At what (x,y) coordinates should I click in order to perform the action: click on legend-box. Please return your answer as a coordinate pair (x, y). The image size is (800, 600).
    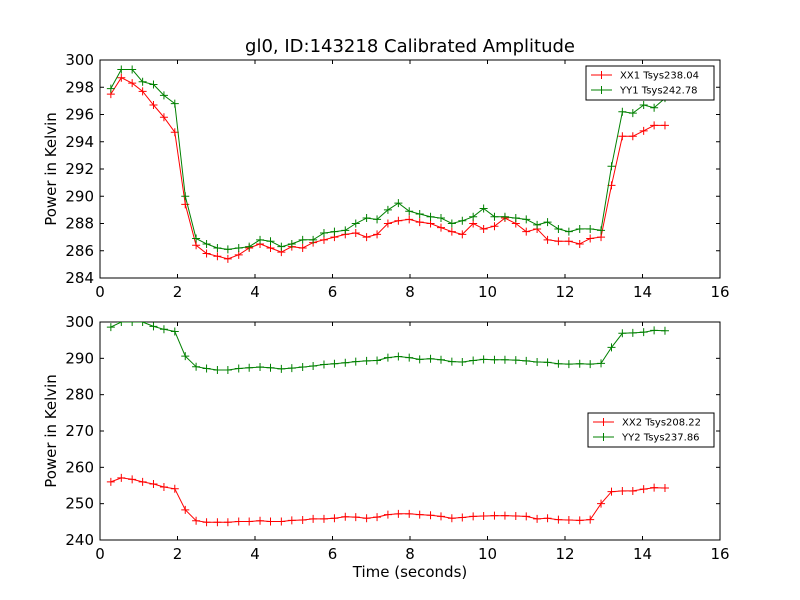
    Looking at the image, I should click on (650, 83).